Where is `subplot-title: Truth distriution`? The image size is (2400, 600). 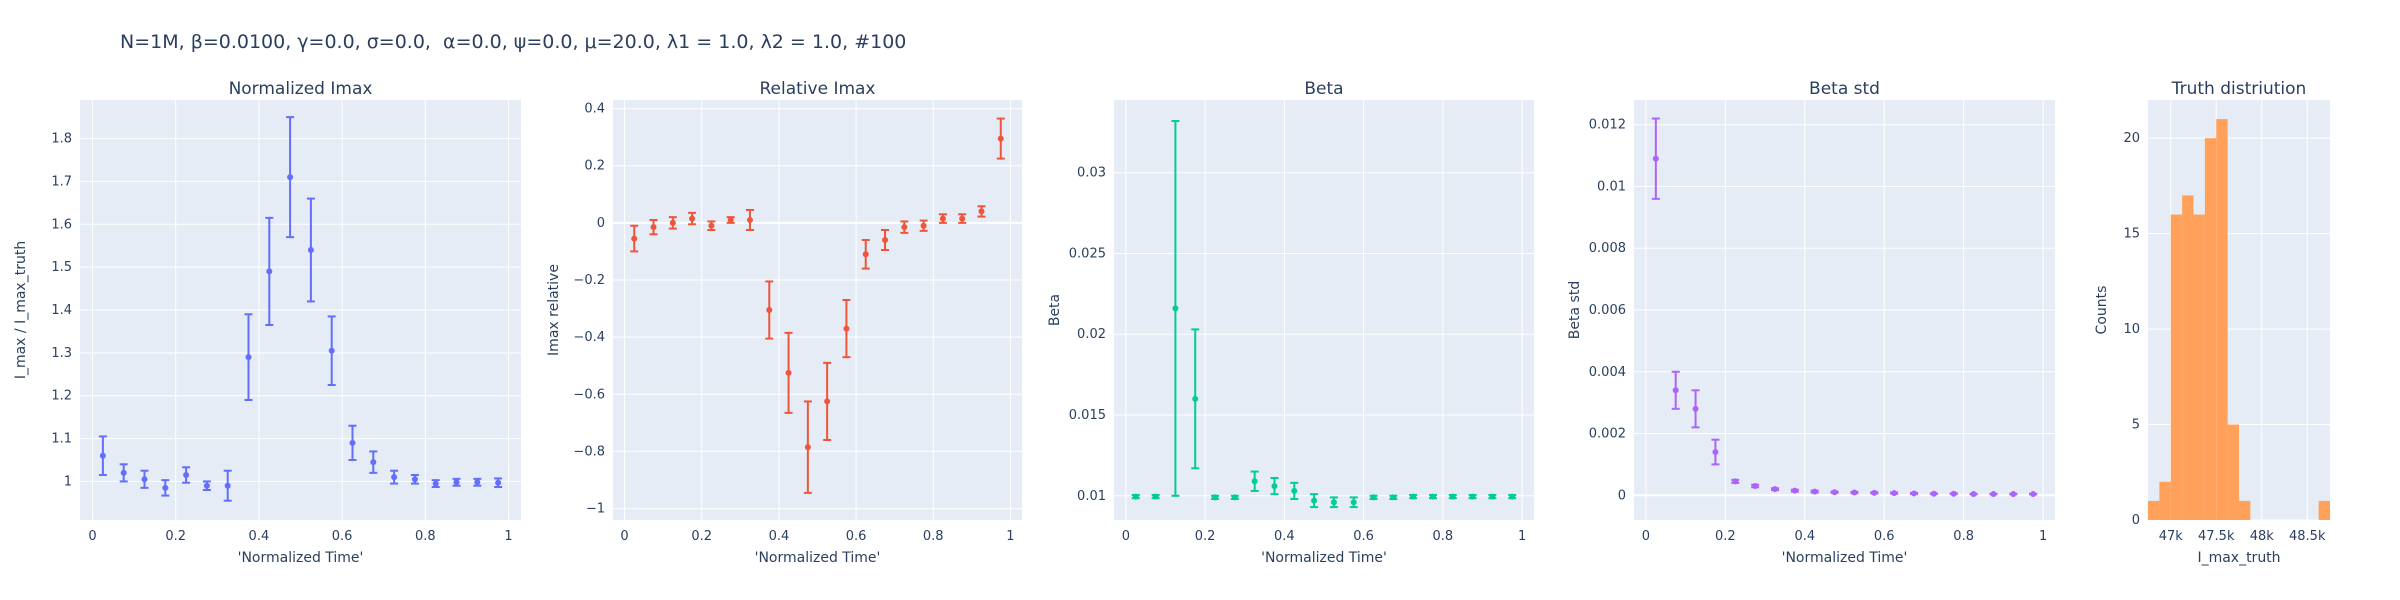 subplot-title: Truth distriution is located at coordinates (2239, 89).